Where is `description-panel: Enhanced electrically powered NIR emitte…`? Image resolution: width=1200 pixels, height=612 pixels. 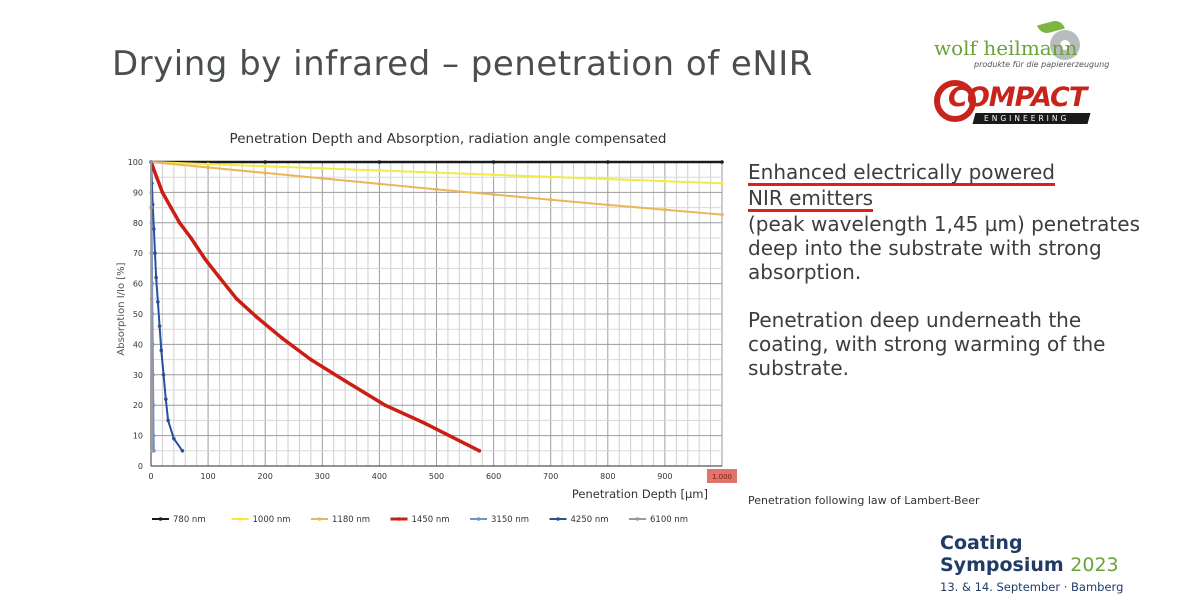 description-panel: Enhanced electrically powered NIR emitte… is located at coordinates (958, 270).